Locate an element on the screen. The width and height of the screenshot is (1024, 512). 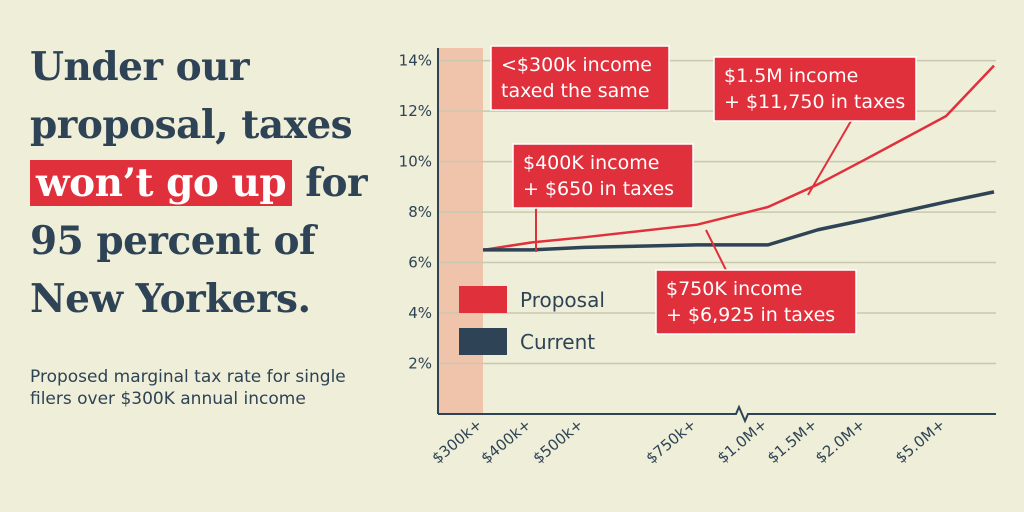
headline-part-2: for 95 percent of New Yorkers. is located at coordinates (199, 241).